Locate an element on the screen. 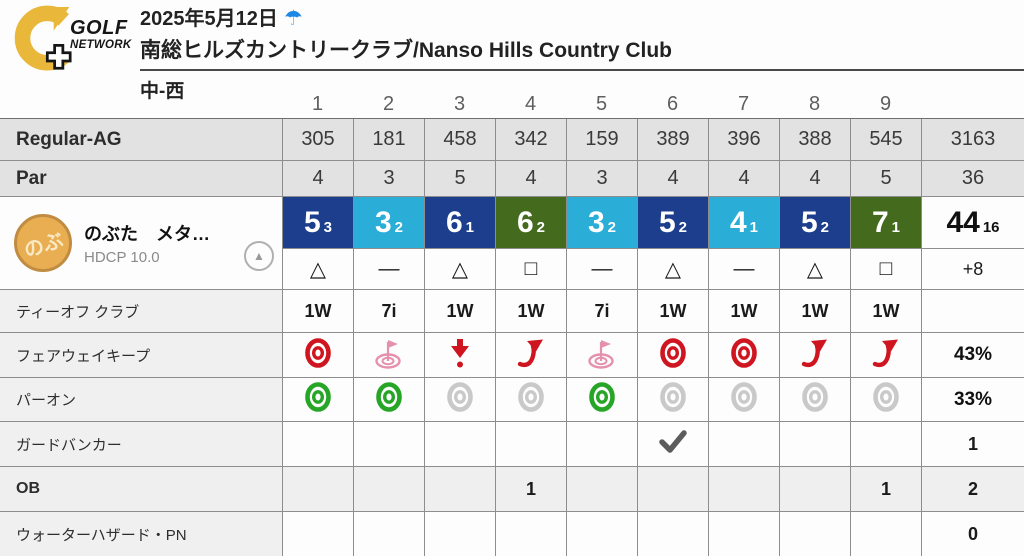 The width and height of the screenshot is (1024, 556). hole-value-cell: 458 is located at coordinates (459, 139).